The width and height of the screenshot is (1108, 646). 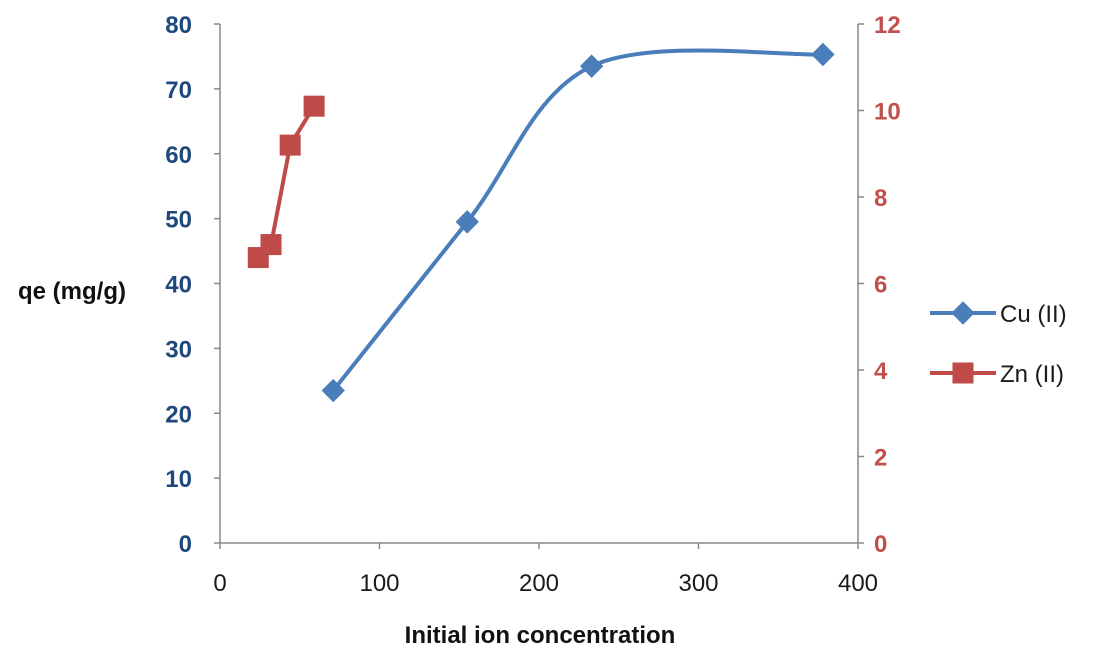 What do you see at coordinates (178, 479) in the screenshot?
I see `y-tick-label: 10` at bounding box center [178, 479].